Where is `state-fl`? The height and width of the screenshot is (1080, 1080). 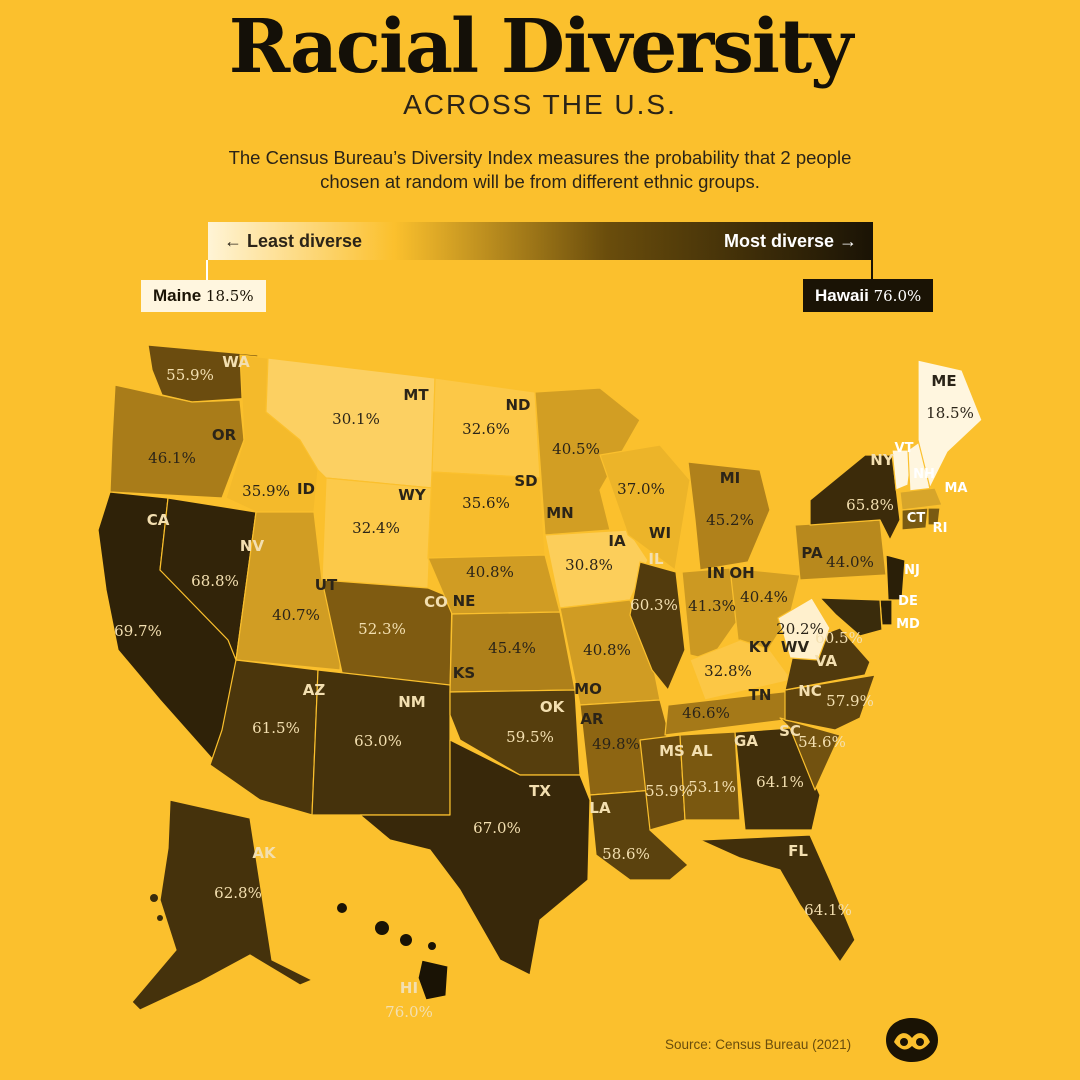
state-fl is located at coordinates (777, 898).